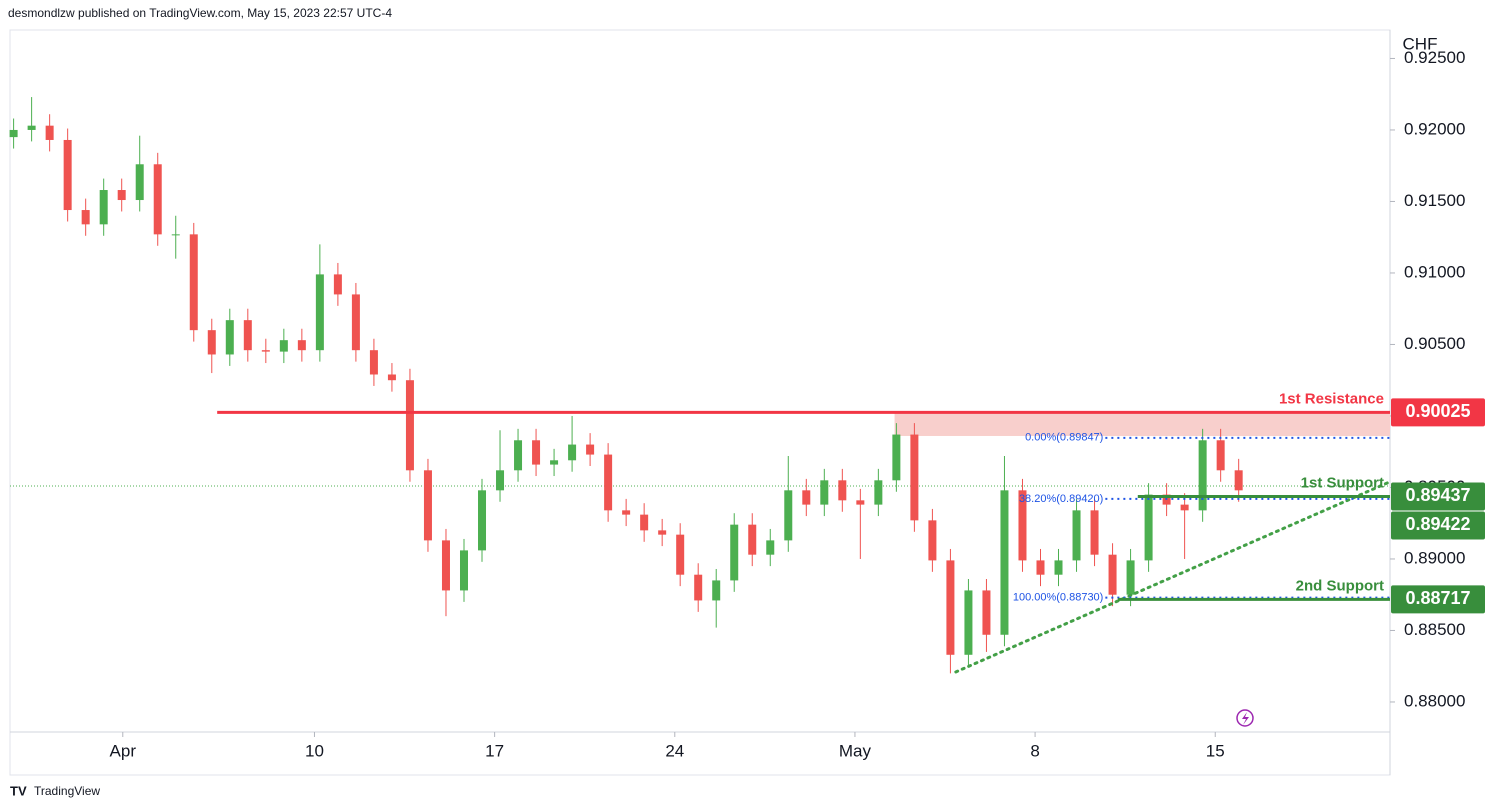  What do you see at coordinates (1058, 597) in the screenshot?
I see `fib-label: 100.00%(0.88730)` at bounding box center [1058, 597].